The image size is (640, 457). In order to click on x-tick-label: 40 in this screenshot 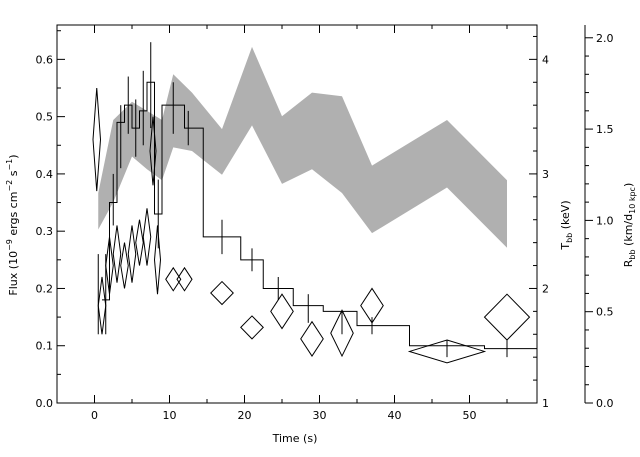, I will do `click(395, 415)`.